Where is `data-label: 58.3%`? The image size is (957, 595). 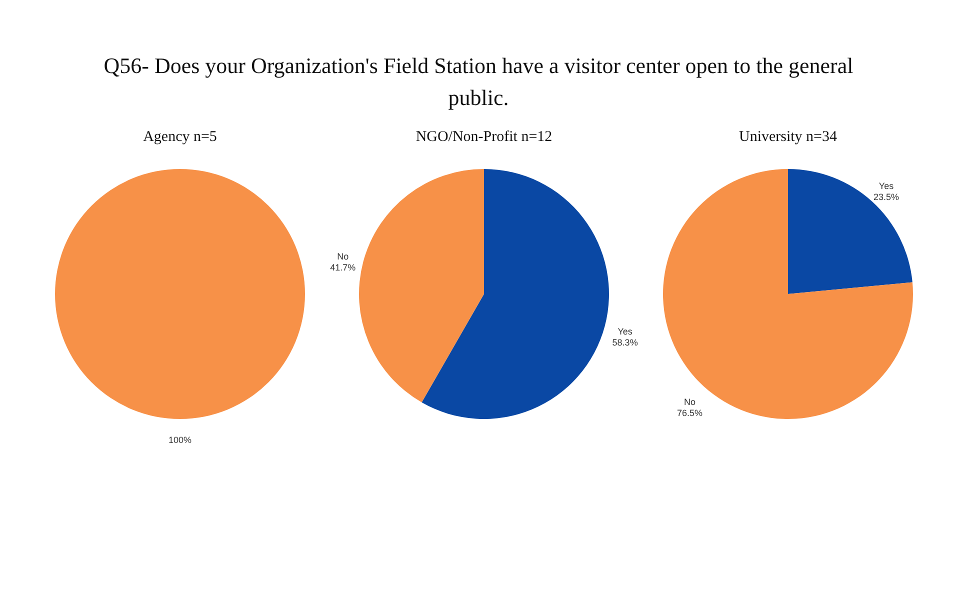
data-label: 58.3% is located at coordinates (625, 343).